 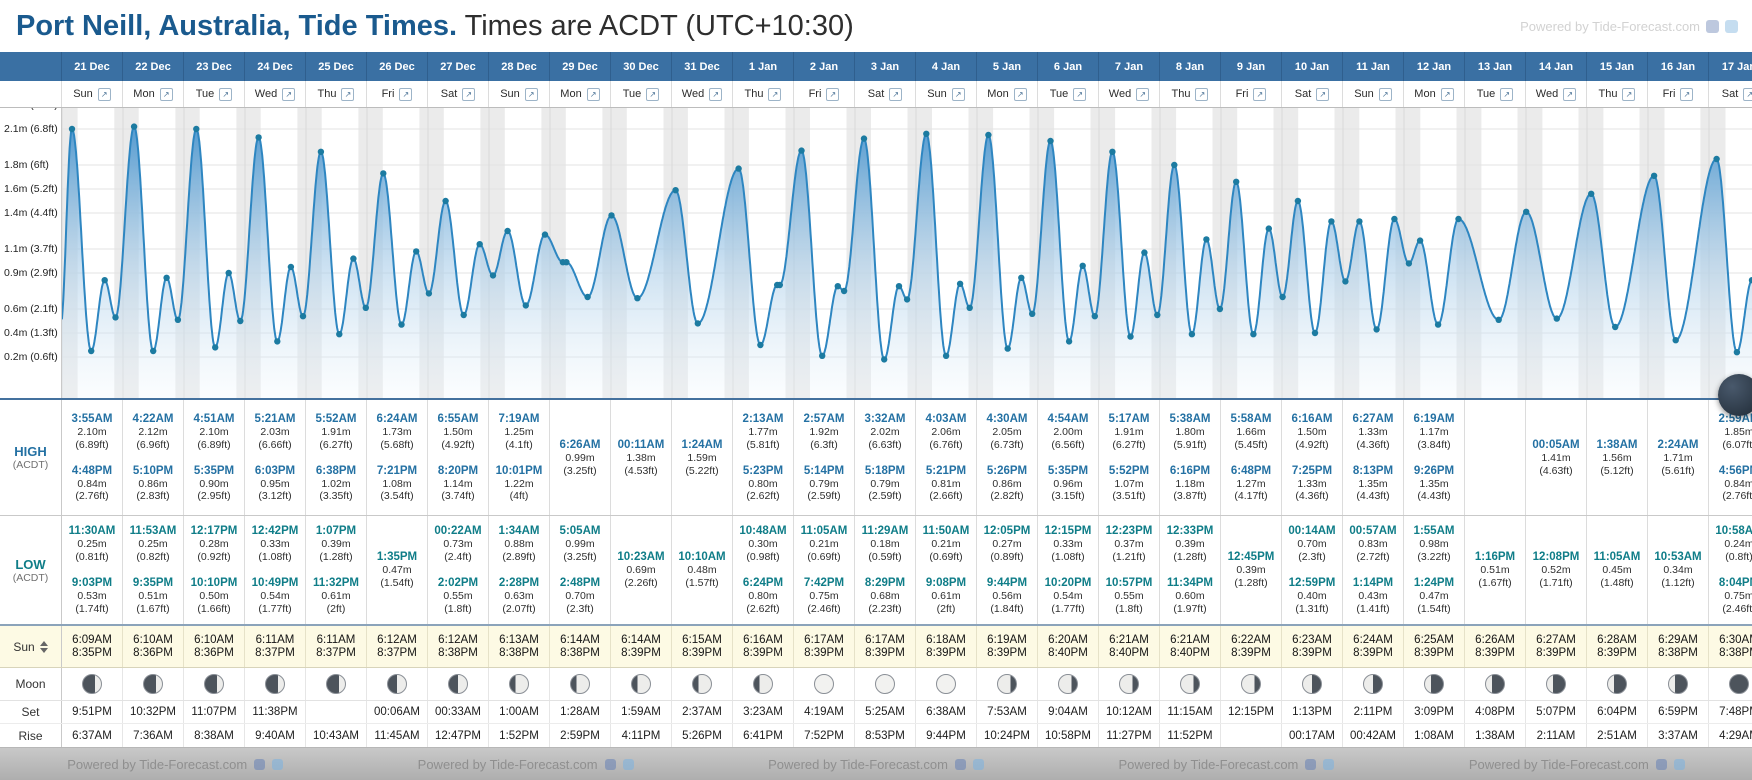 I want to click on date-cell: 1 Jan, so click(x=763, y=66).